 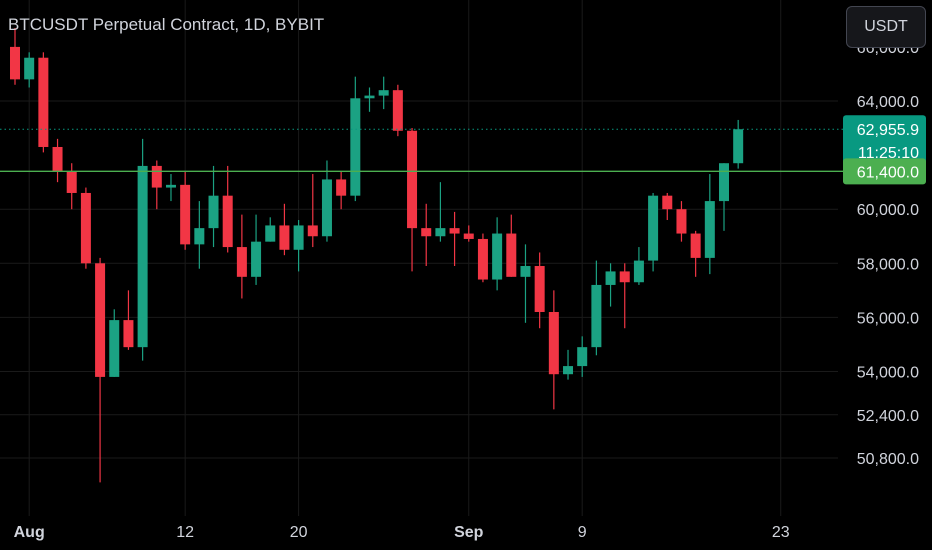 What do you see at coordinates (781, 532) in the screenshot?
I see `time-tick-label: 23` at bounding box center [781, 532].